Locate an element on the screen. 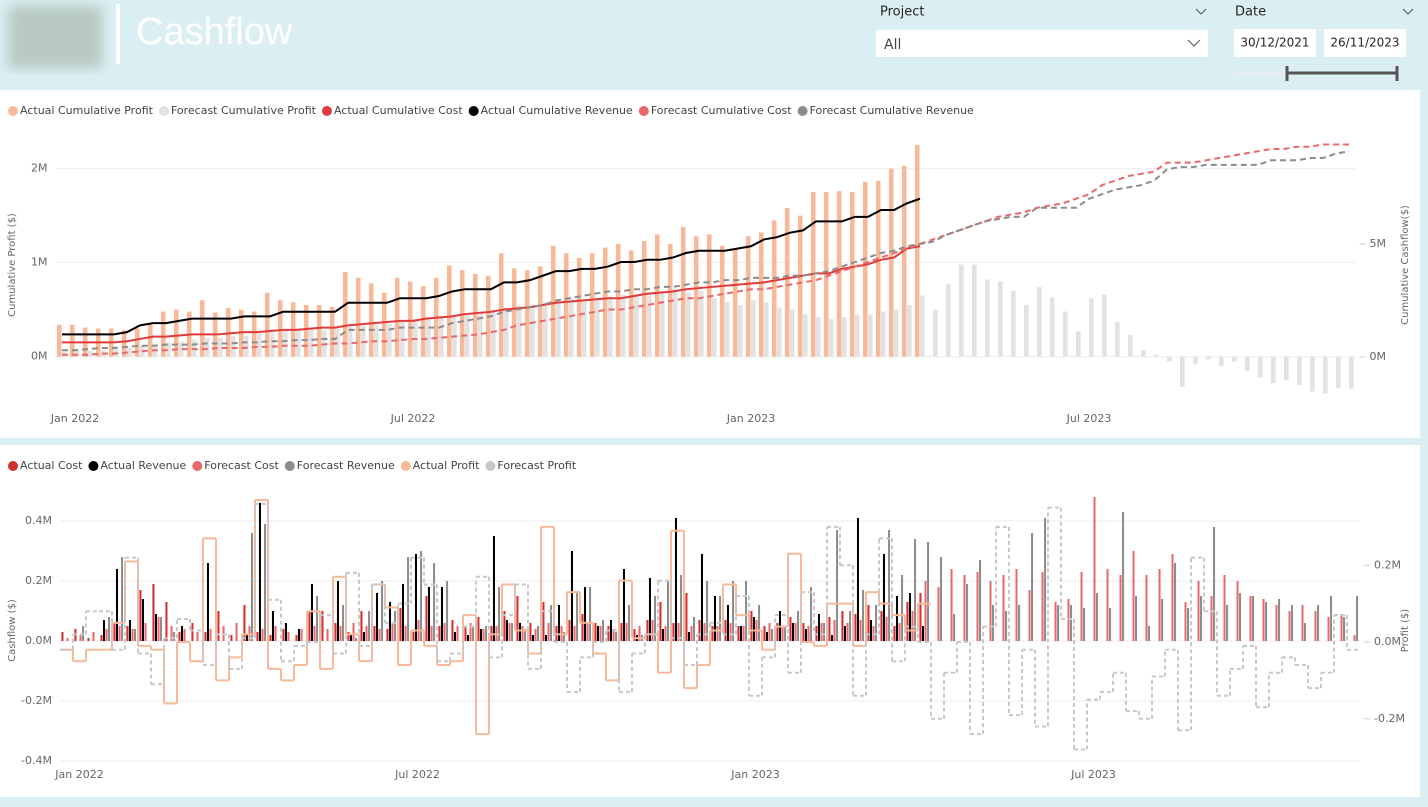 The height and width of the screenshot is (807, 1428). date-end-box is located at coordinates (1365, 43).